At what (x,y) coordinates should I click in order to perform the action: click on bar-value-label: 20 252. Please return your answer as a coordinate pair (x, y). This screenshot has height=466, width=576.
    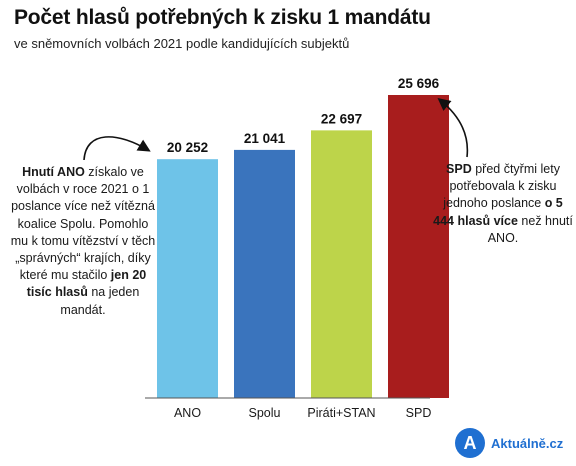
    Looking at the image, I should click on (187, 147).